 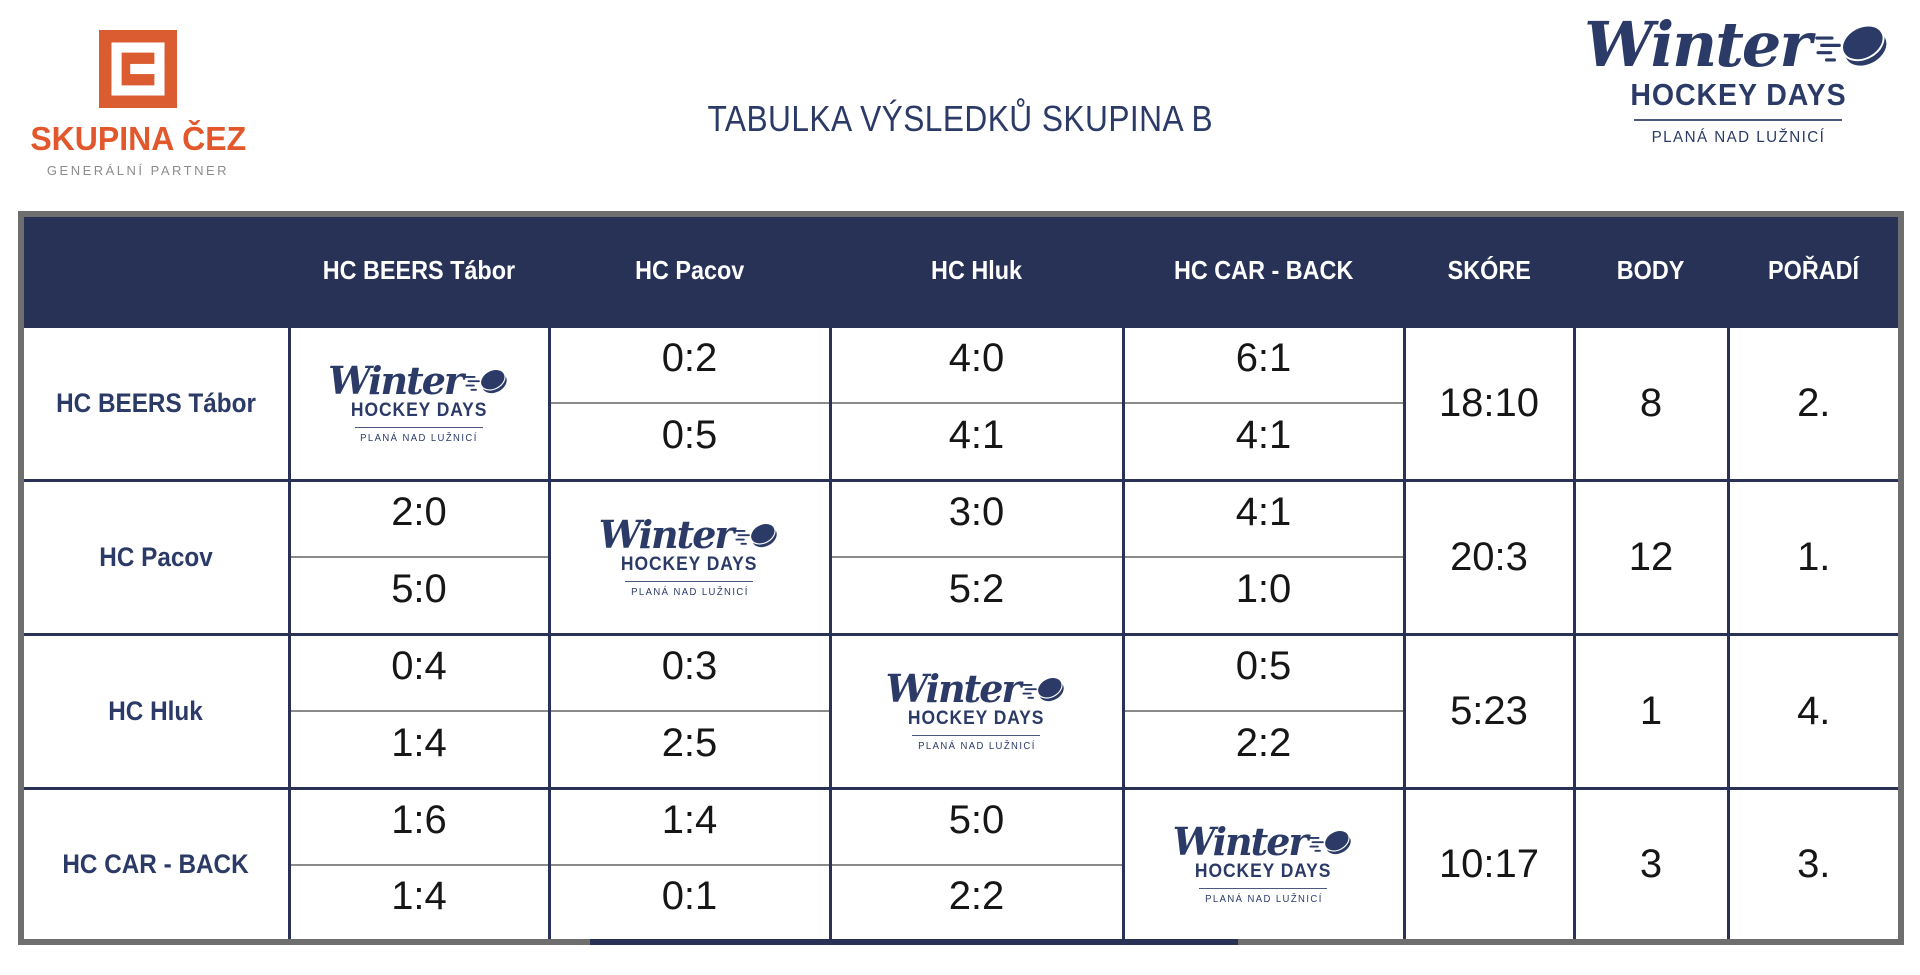 What do you see at coordinates (1263, 596) in the screenshot?
I see `score-cell: 1:0` at bounding box center [1263, 596].